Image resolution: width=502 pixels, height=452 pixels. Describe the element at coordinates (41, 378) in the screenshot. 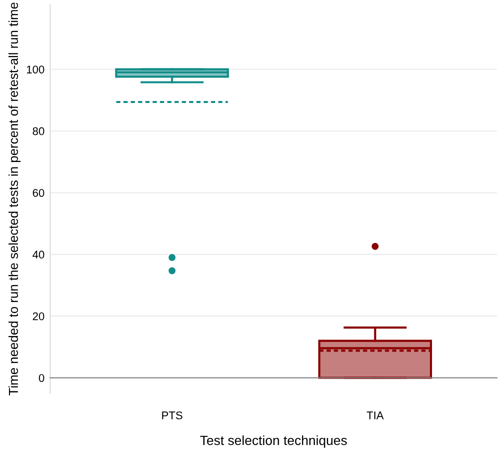

I see `y-tick-label: 0` at that location.